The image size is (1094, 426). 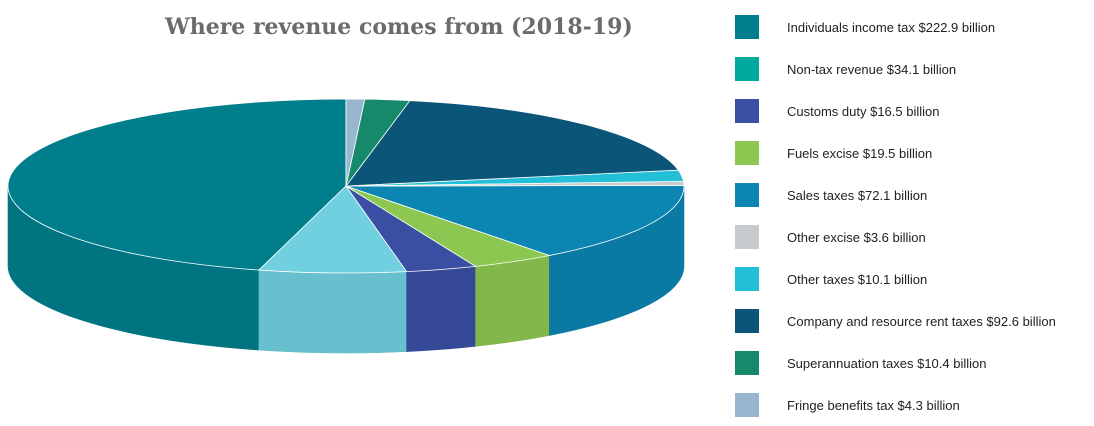 I want to click on legend-item: Other excise $3.6 billion, so click(x=895, y=237).